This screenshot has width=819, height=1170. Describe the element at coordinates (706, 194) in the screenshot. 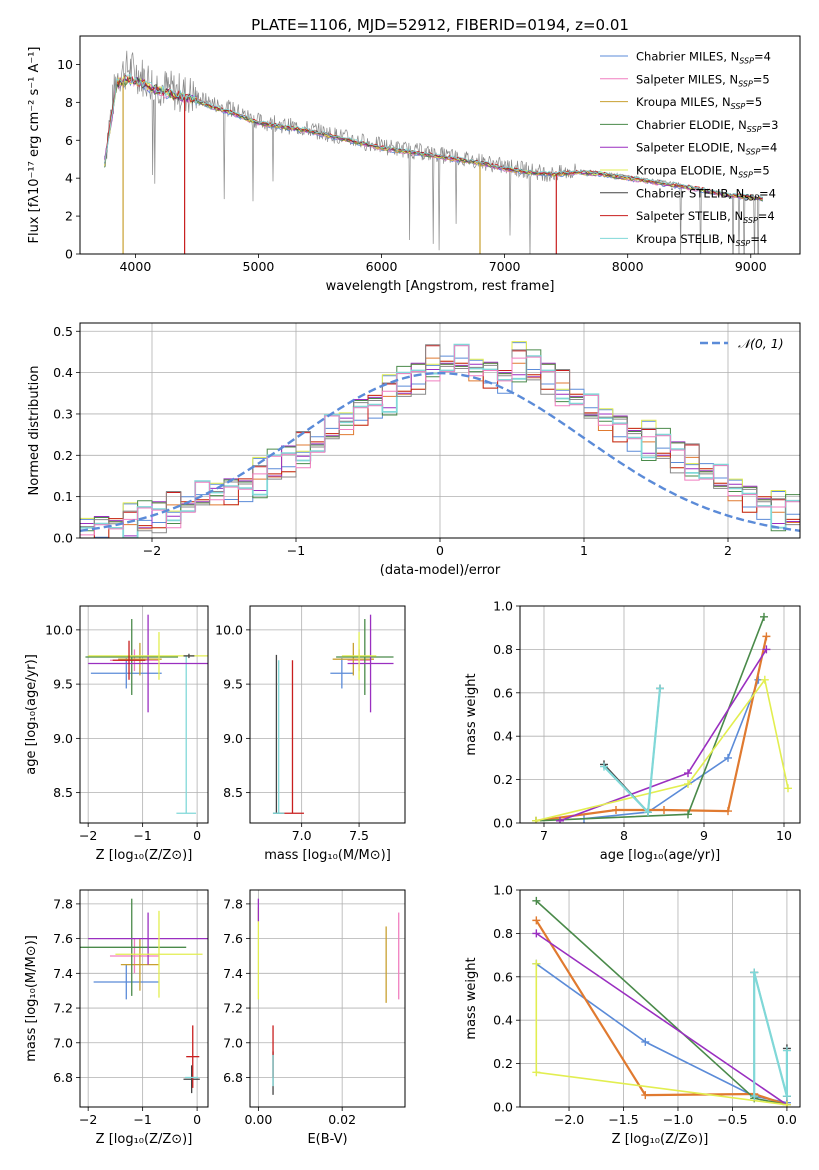

I see `legend-entry: Chabrier STELIB, NSSP=4` at that location.